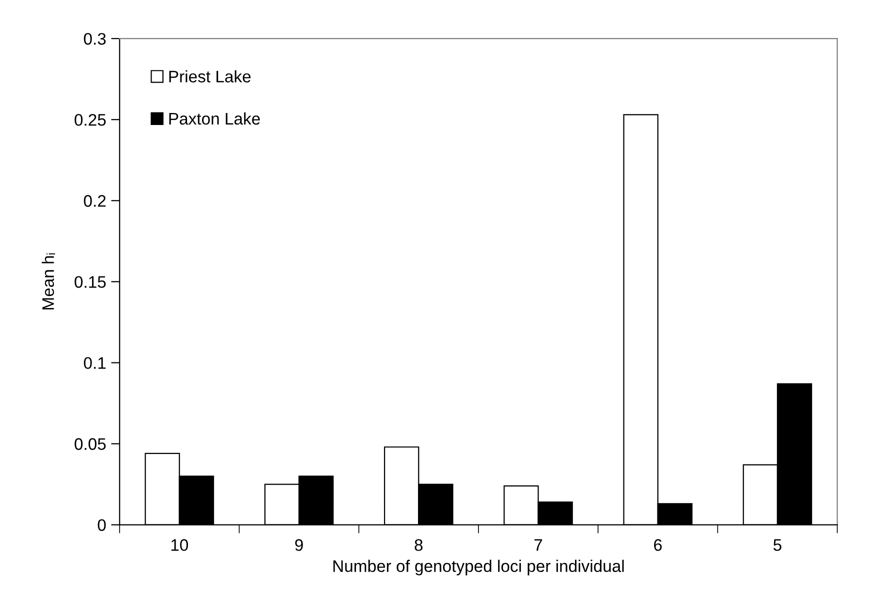  What do you see at coordinates (418, 545) in the screenshot?
I see `x-tick-label: 8` at bounding box center [418, 545].